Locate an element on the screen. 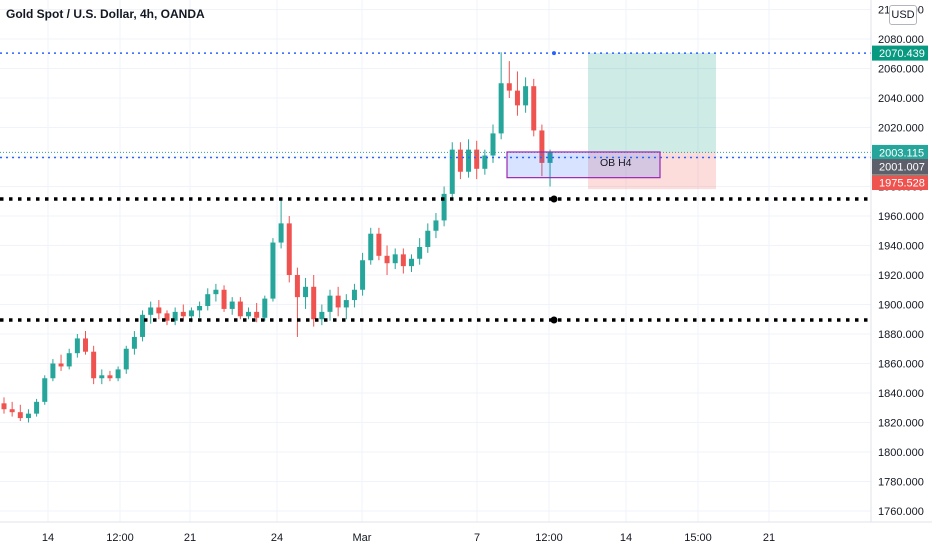 The image size is (932, 550). tp-price-label: 2070.439 is located at coordinates (900, 53).